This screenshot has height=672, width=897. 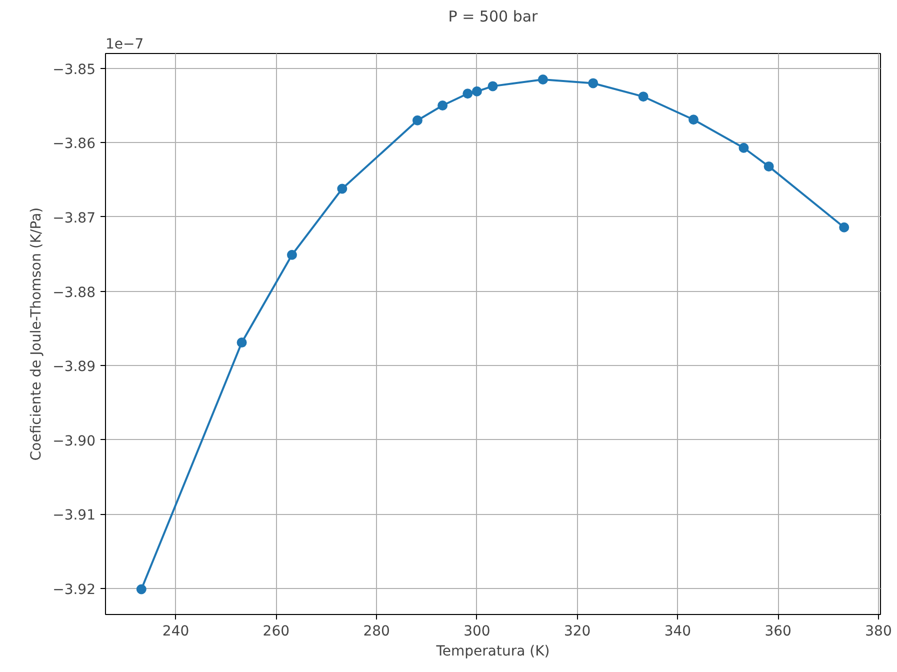 What do you see at coordinates (74, 218) in the screenshot?
I see `y-tick-label: −3.87` at bounding box center [74, 218].